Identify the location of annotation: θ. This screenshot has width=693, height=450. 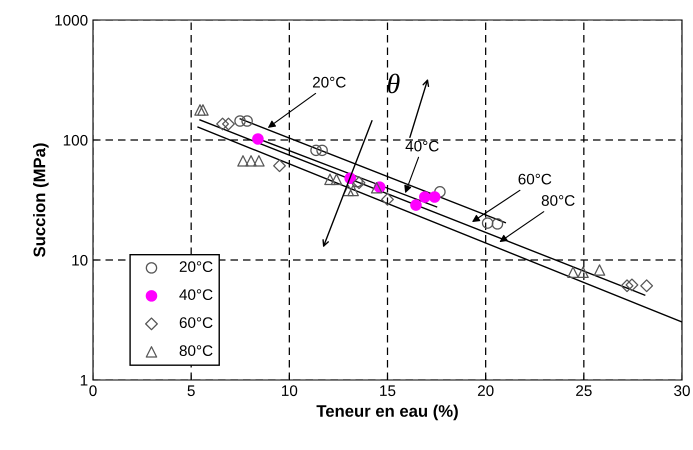
(394, 84).